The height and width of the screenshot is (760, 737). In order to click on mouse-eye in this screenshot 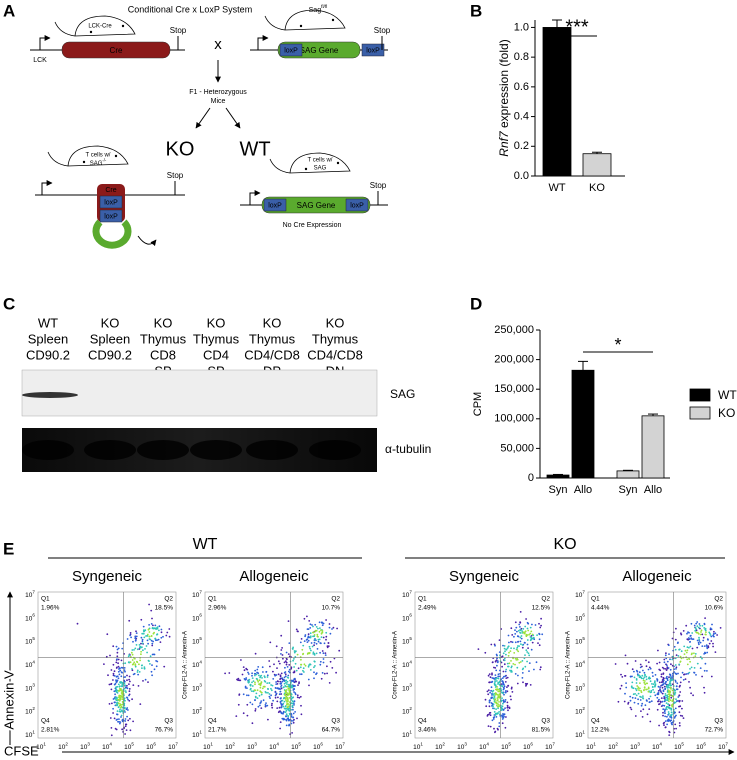, I will do `click(333, 20)`.